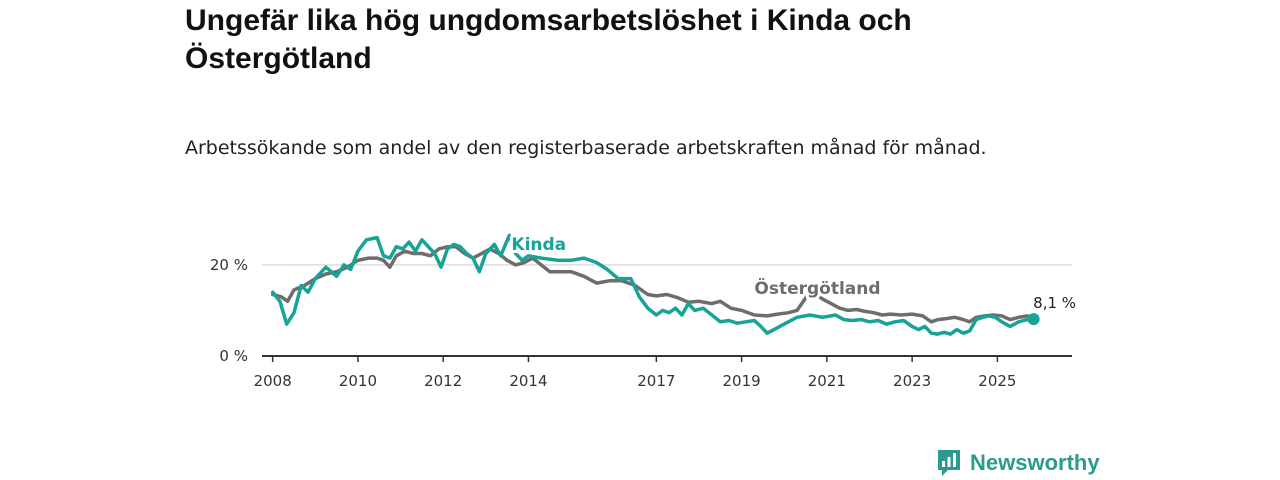 This screenshot has width=1280, height=480. What do you see at coordinates (817, 288) in the screenshot?
I see `series-label-ostergotland: Östergötland` at bounding box center [817, 288].